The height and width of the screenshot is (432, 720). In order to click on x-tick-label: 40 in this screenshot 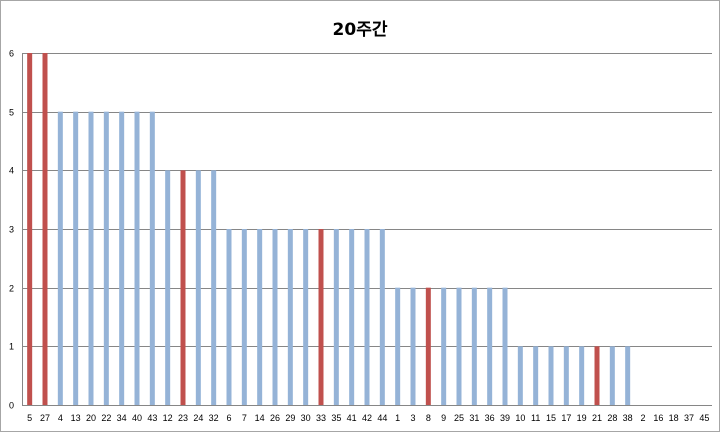, I will do `click(137, 418)`.